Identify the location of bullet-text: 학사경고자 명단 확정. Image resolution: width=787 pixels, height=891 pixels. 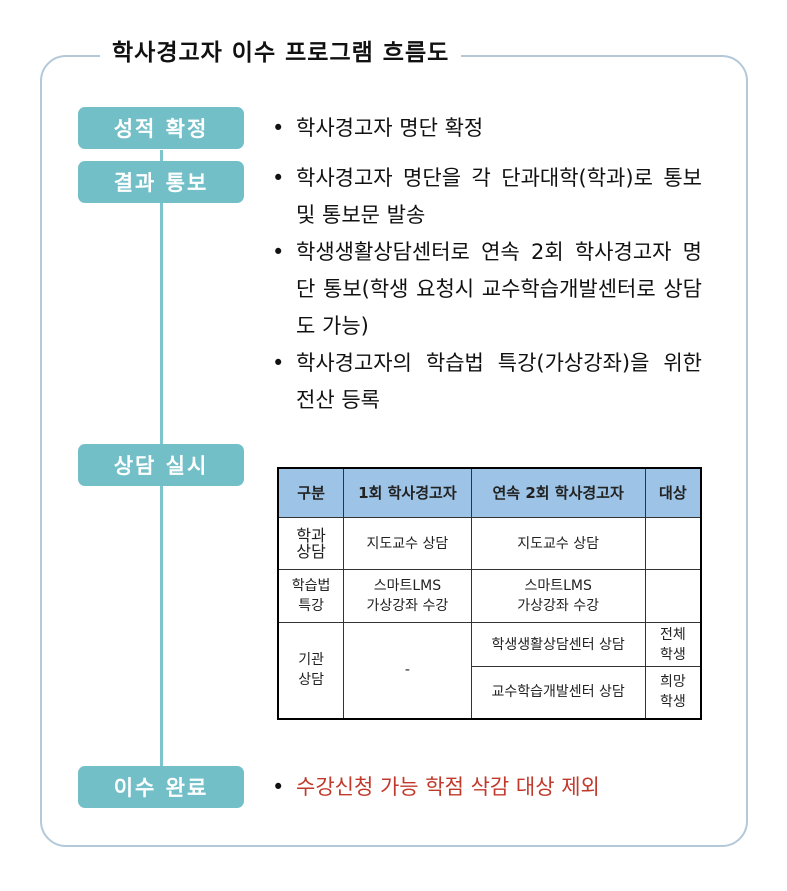
(390, 128).